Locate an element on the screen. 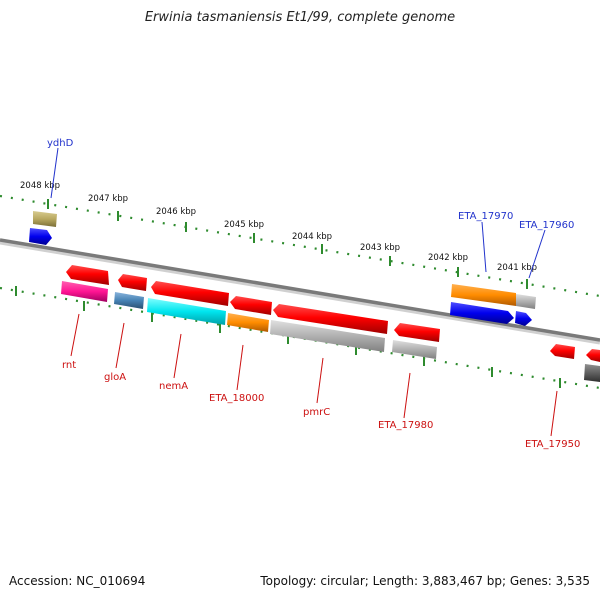  leader-ydhD is located at coordinates (54, 173).